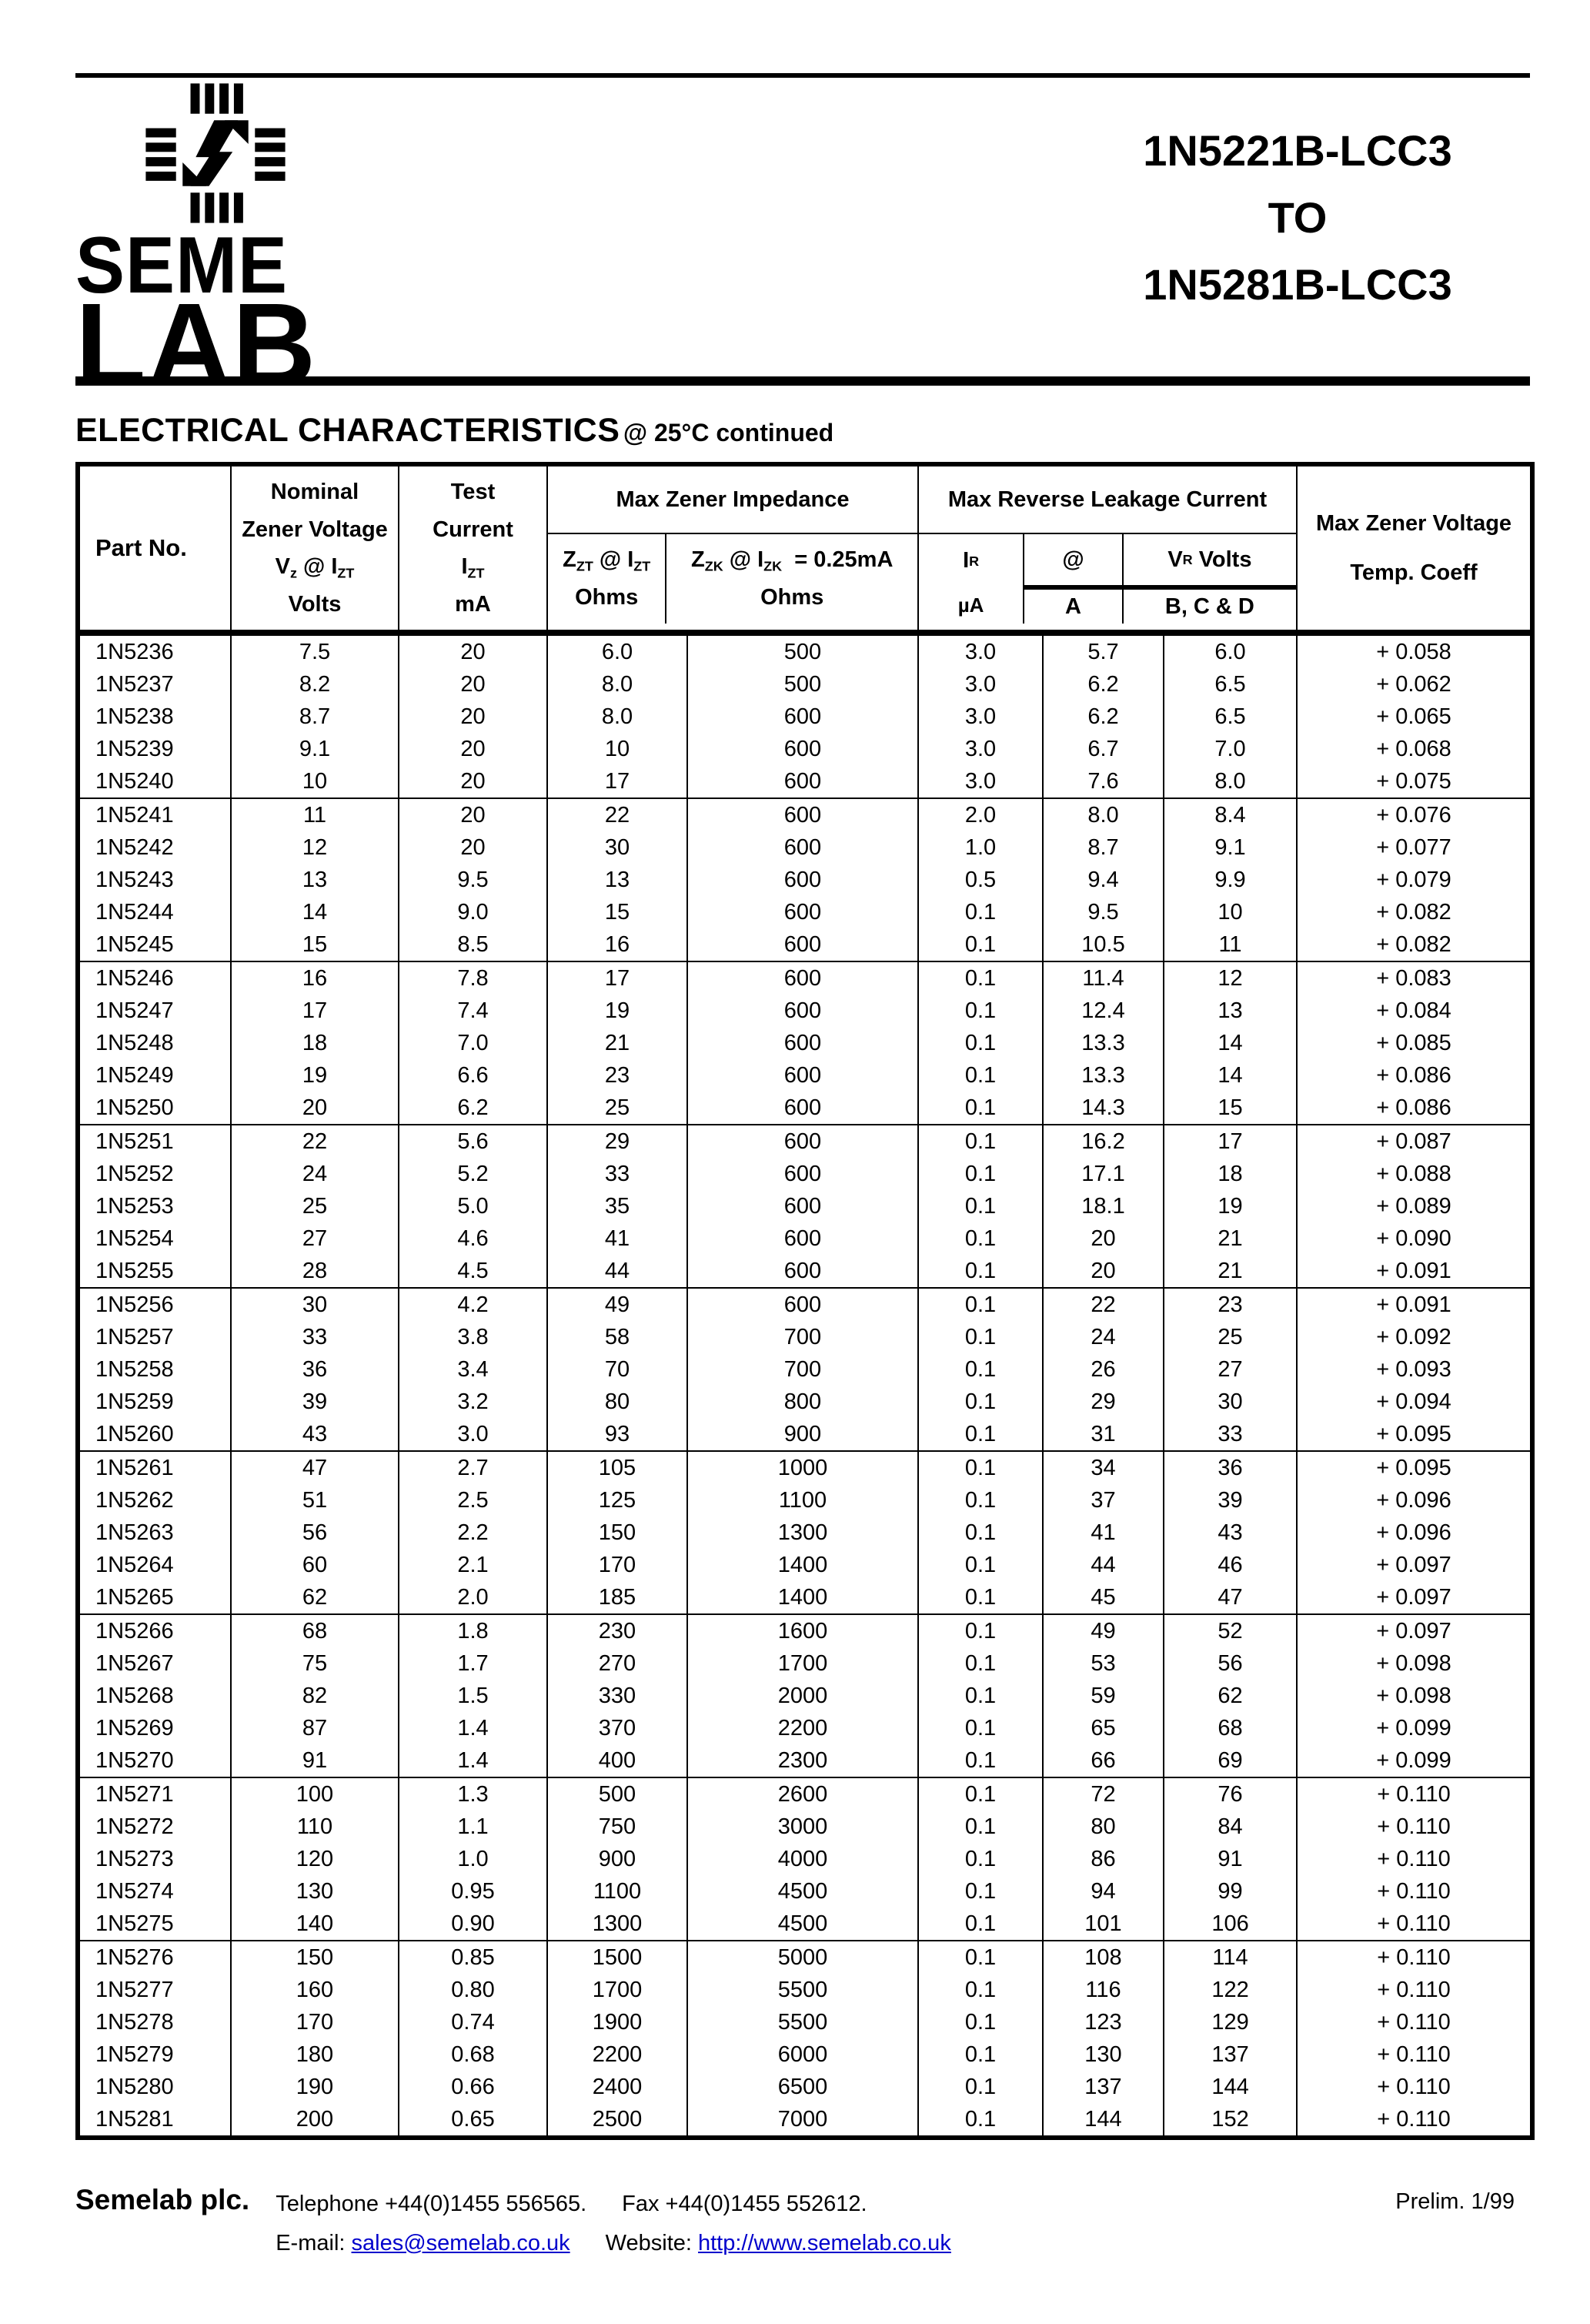 Image resolution: width=1590 pixels, height=2324 pixels. What do you see at coordinates (314, 1696) in the screenshot?
I see `value-cell: 82` at bounding box center [314, 1696].